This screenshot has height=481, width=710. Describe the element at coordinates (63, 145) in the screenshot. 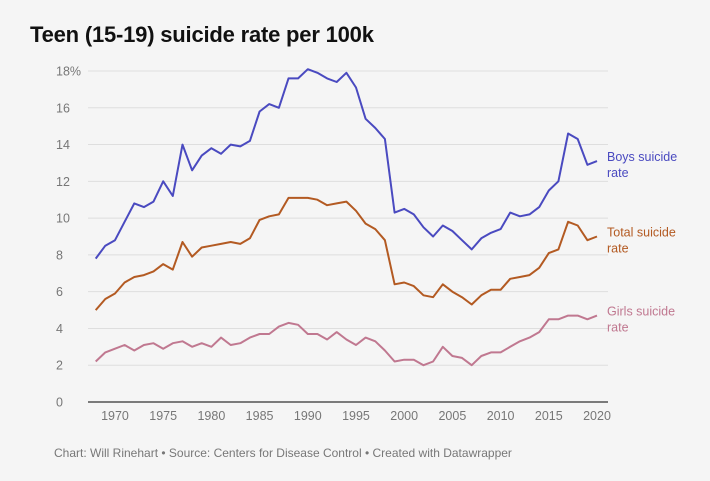

I see `y-tick-label: 14` at that location.